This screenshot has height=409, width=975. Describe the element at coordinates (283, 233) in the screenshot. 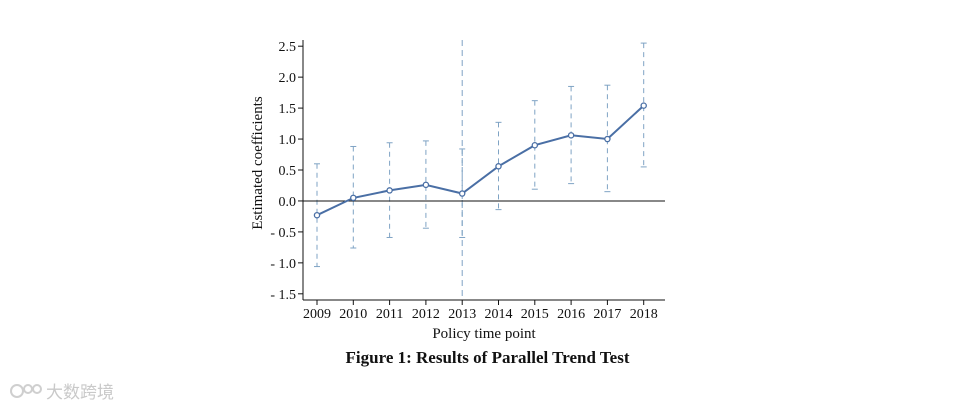

I see `y-tick-label: - 0.5` at that location.